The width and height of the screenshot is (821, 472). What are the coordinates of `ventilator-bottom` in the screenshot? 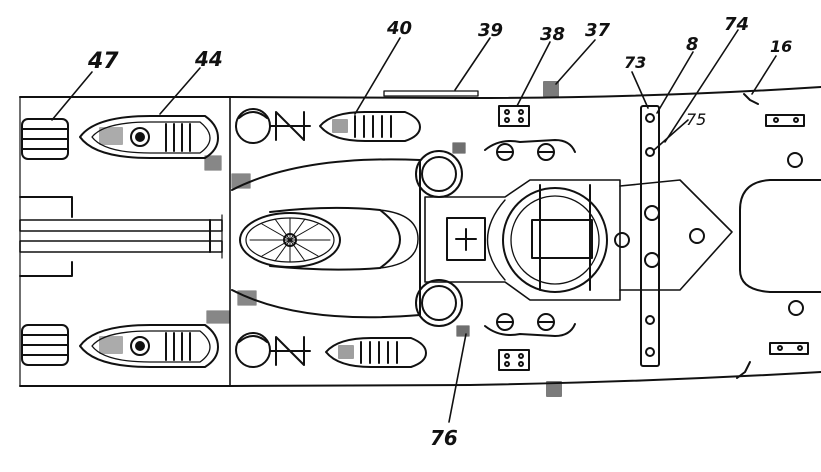 It's located at (273, 350).